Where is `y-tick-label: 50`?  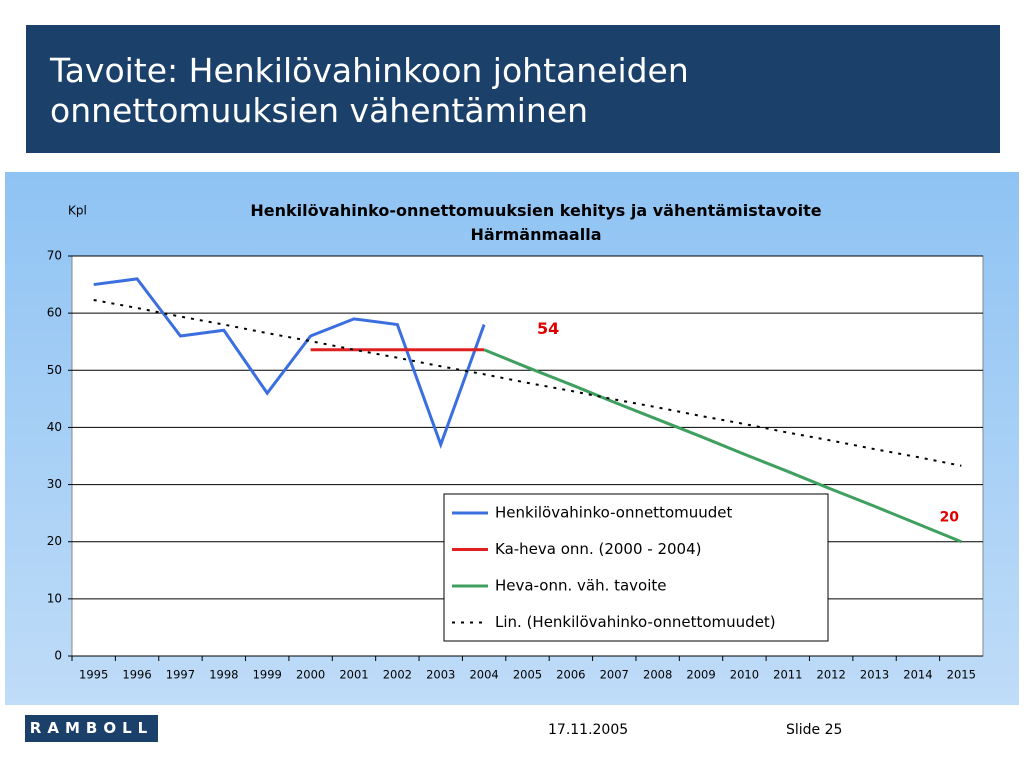
y-tick-label: 50 is located at coordinates (54, 370).